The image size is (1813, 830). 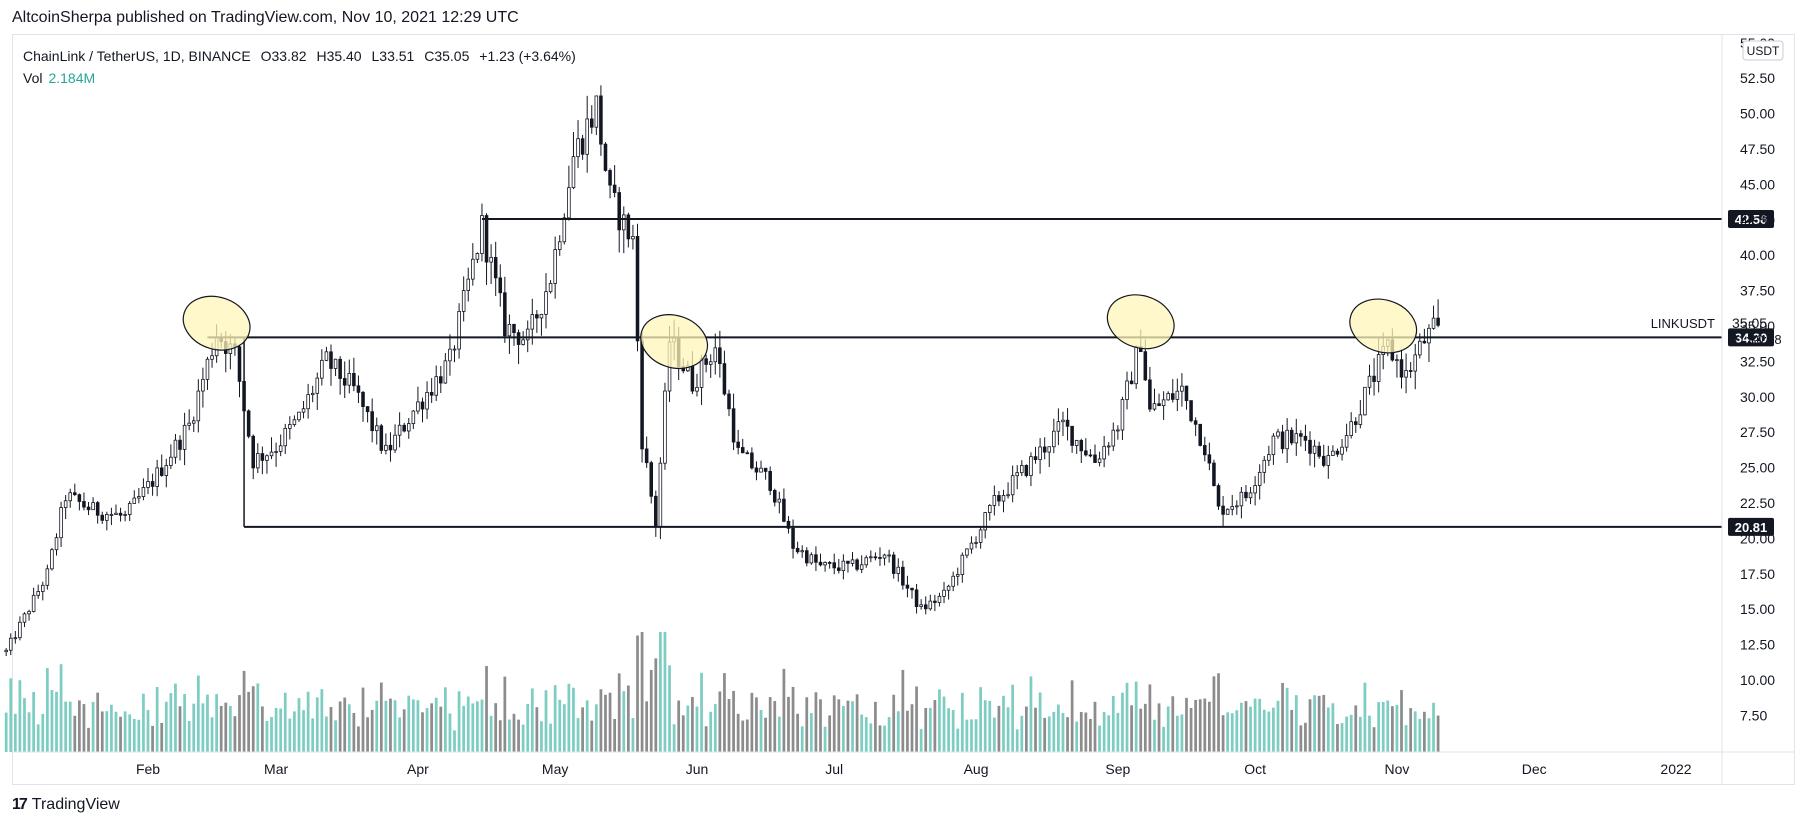 I want to click on highlight-ellipses, so click(x=799, y=332).